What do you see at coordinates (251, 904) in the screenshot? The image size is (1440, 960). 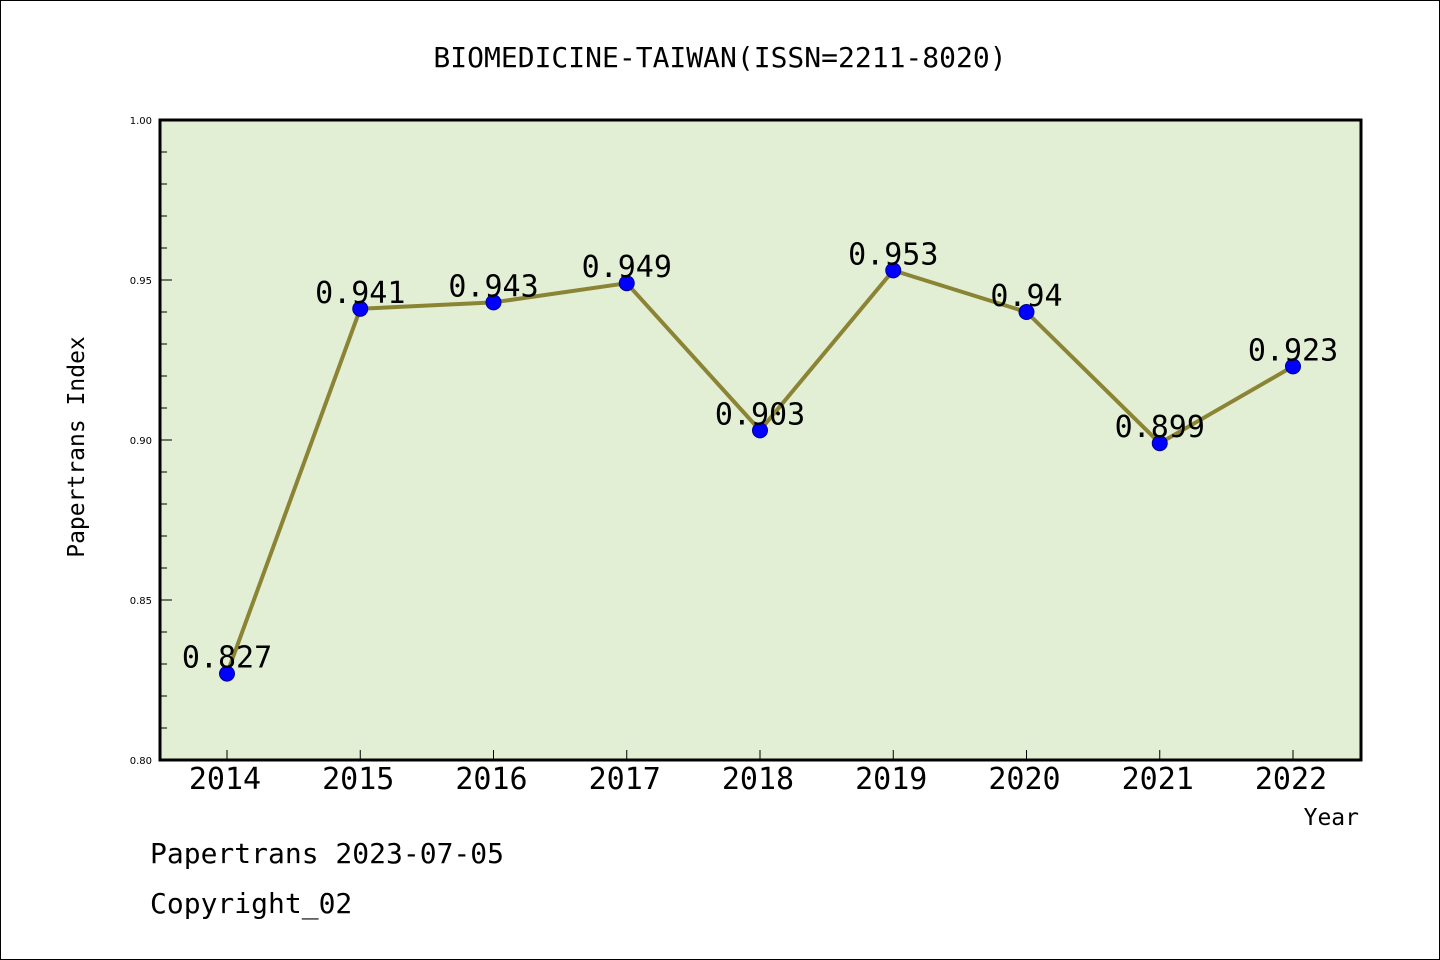 I see `footer-copyright: Copyright_02` at bounding box center [251, 904].